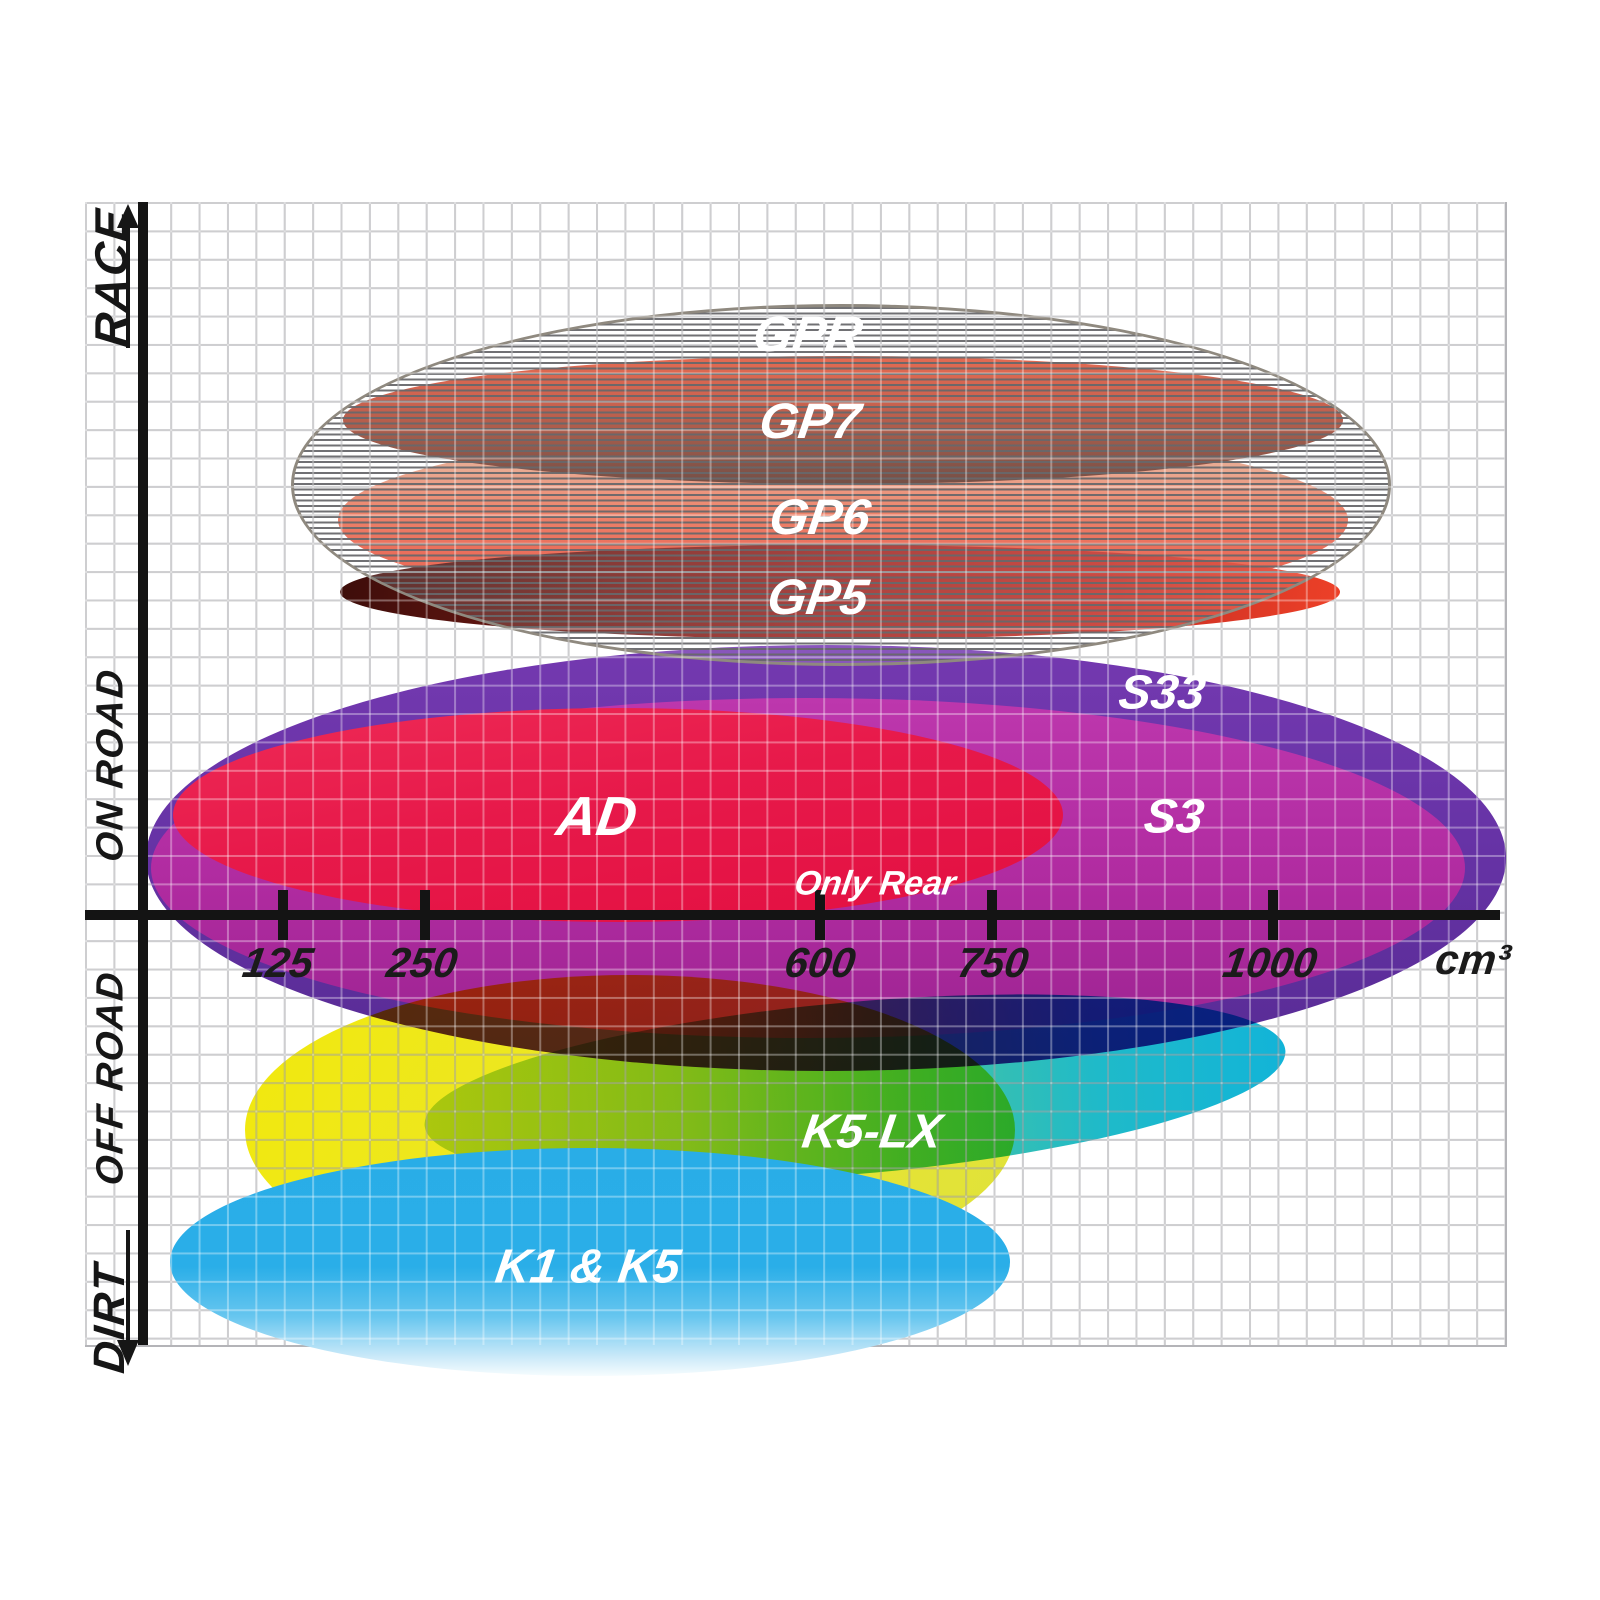 The image size is (1600, 1600). What do you see at coordinates (128, 1353) in the screenshot?
I see `dirt-down-arrow-icon` at bounding box center [128, 1353].